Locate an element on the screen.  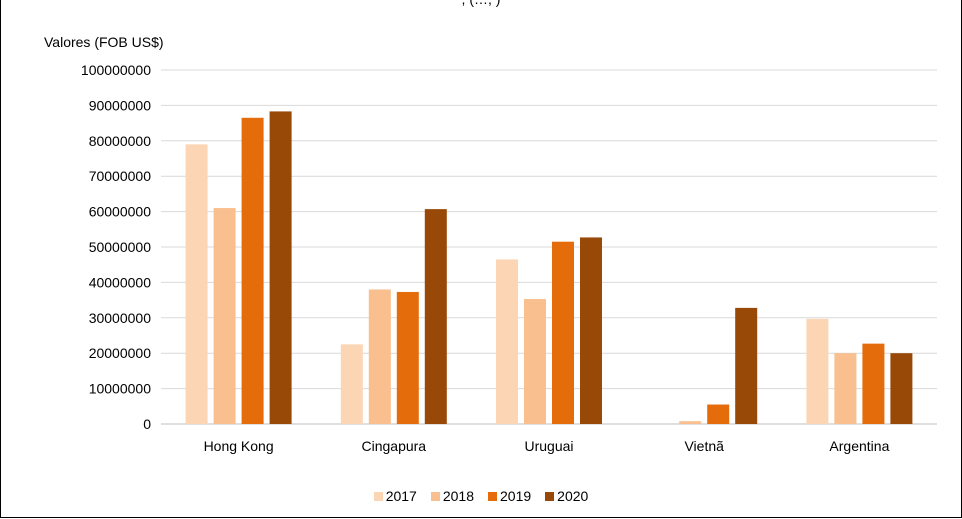
legend-label: 2020 is located at coordinates (573, 496).